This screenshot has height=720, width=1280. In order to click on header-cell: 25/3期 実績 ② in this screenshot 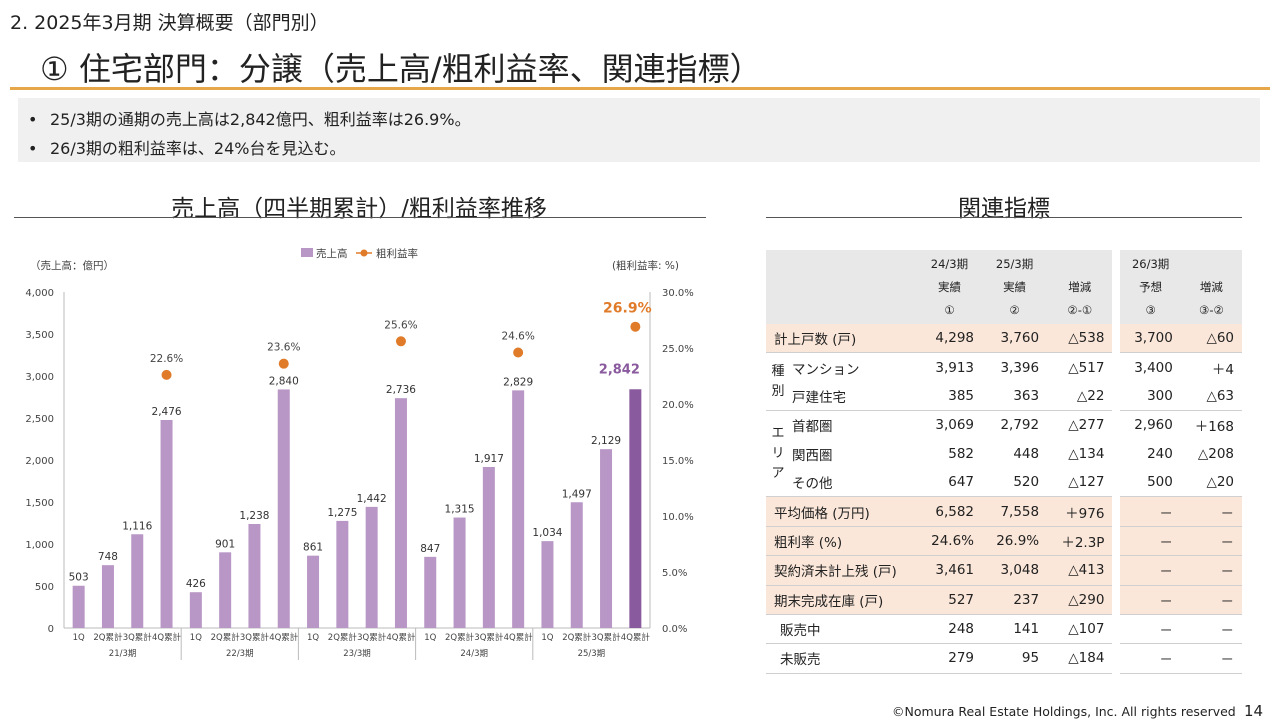, I will do `click(1015, 287)`.